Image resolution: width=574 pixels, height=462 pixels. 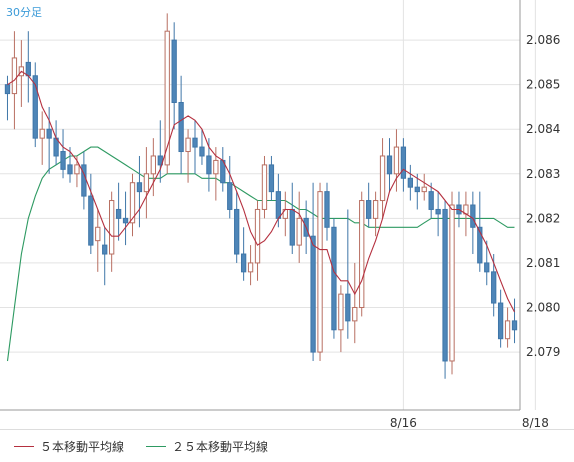 I want to click on legend-label-ma25: ２５本移動平均線, so click(x=220, y=446).